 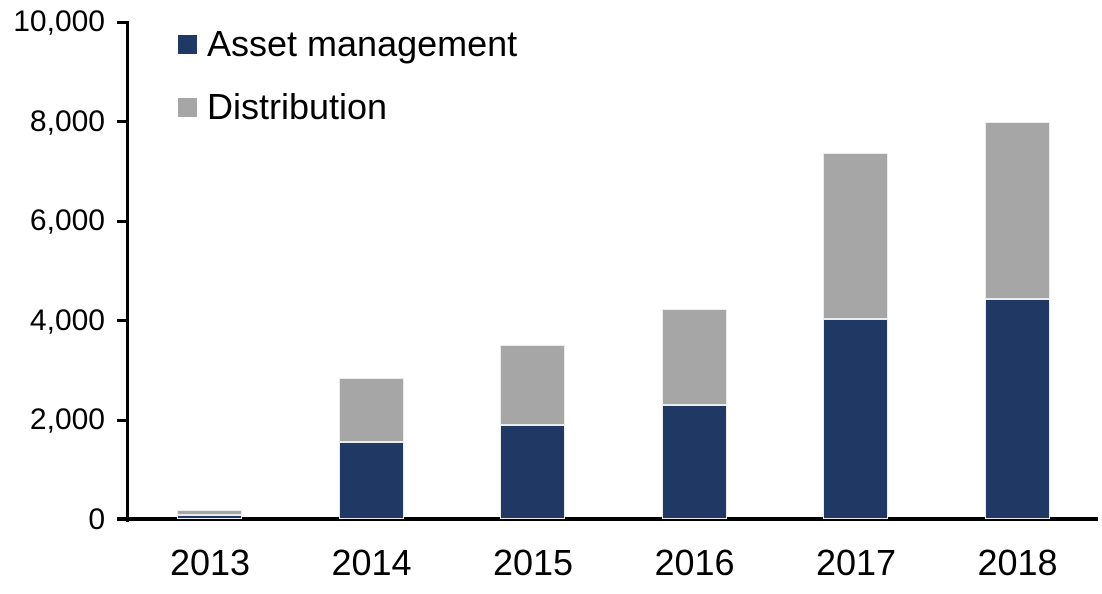 What do you see at coordinates (533, 562) in the screenshot?
I see `x-axis-label-2015: 2015` at bounding box center [533, 562].